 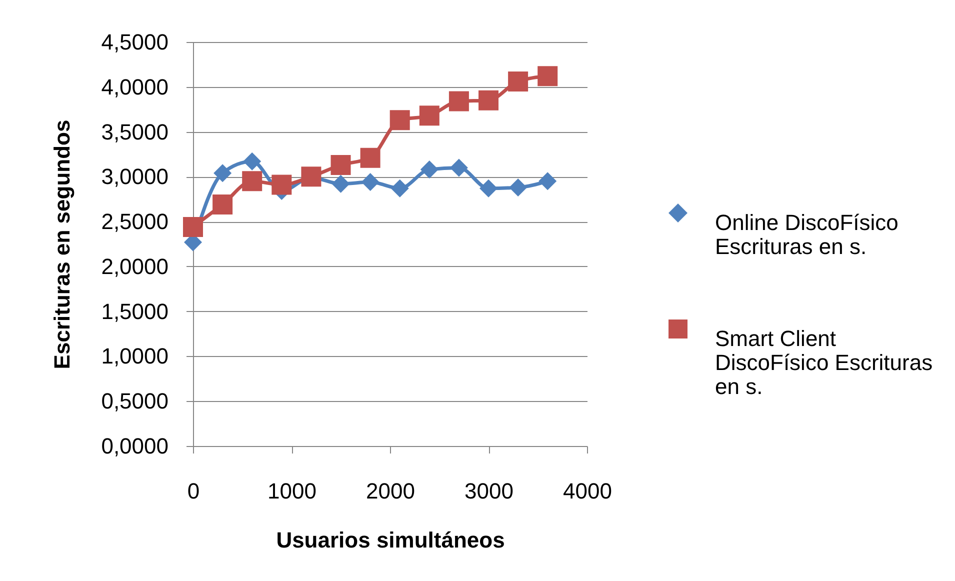 I want to click on y-tick-label: 1,5000, so click(x=134, y=311).